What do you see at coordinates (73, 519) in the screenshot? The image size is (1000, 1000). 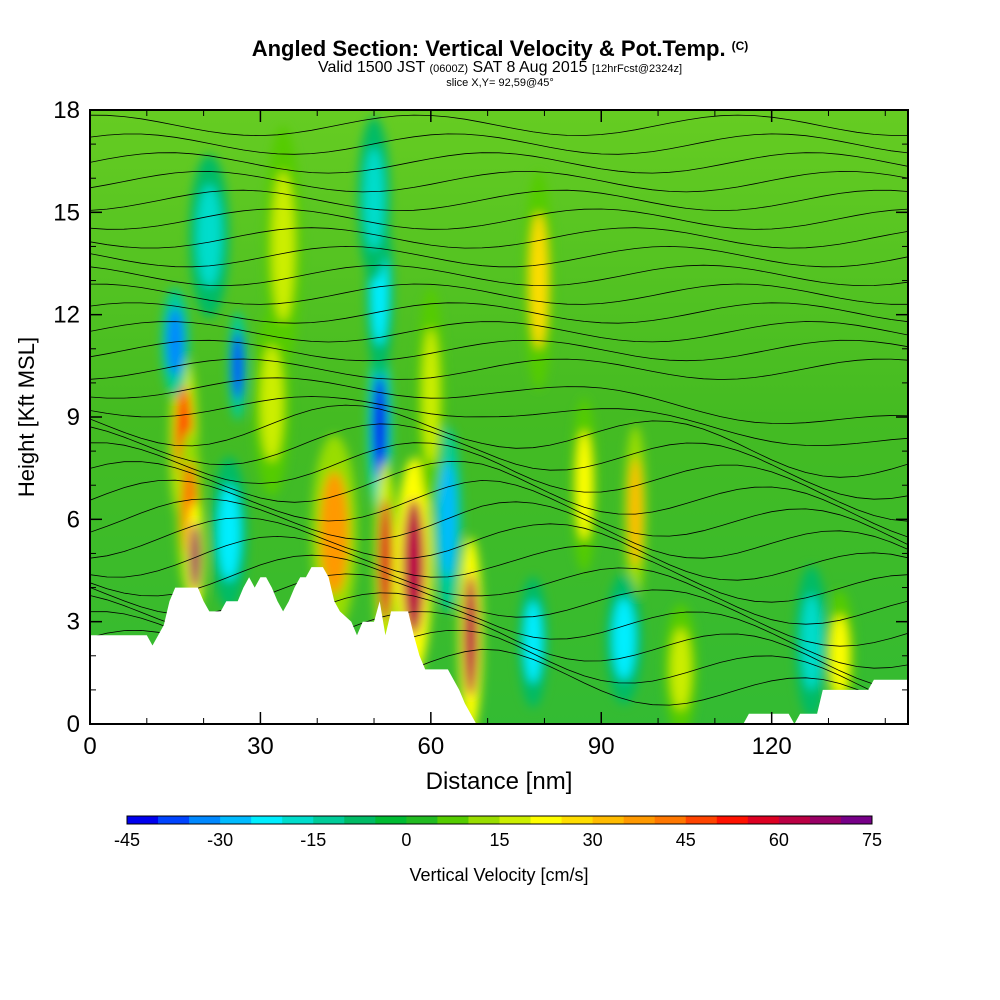 I see `y-tick-label: 6` at bounding box center [73, 519].